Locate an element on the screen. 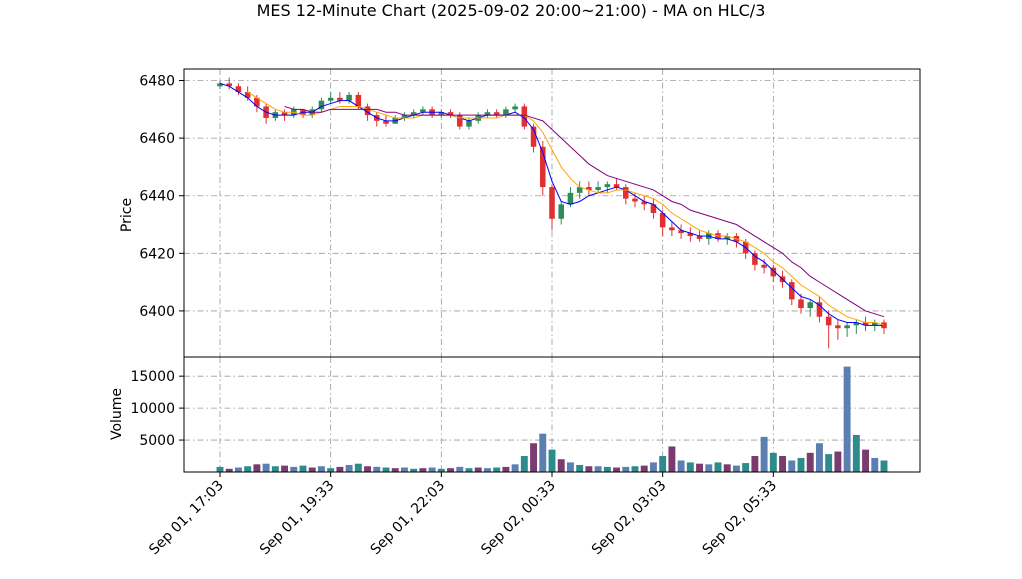 This screenshot has width=1022, height=579. volume-ytick-label: 15000 is located at coordinates (152, 377).